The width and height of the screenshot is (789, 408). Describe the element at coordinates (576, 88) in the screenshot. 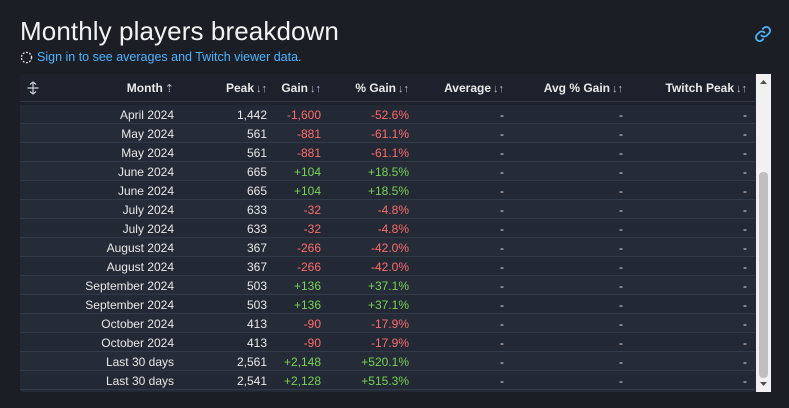

I see `column-label: Avg % Gain` at that location.